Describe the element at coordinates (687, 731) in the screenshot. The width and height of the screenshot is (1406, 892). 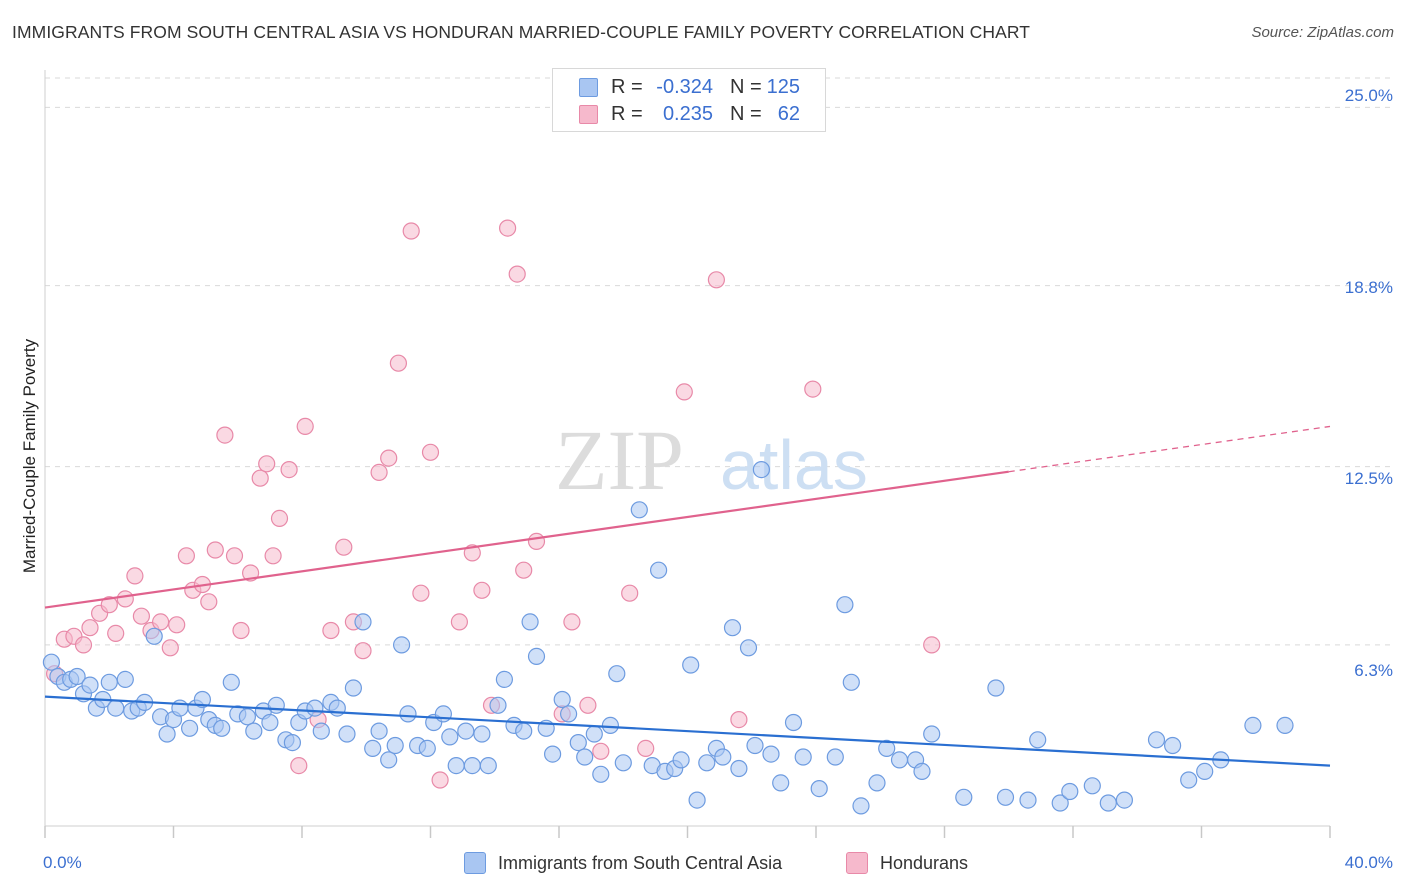
I see `south-central-asia-trend-line` at that location.